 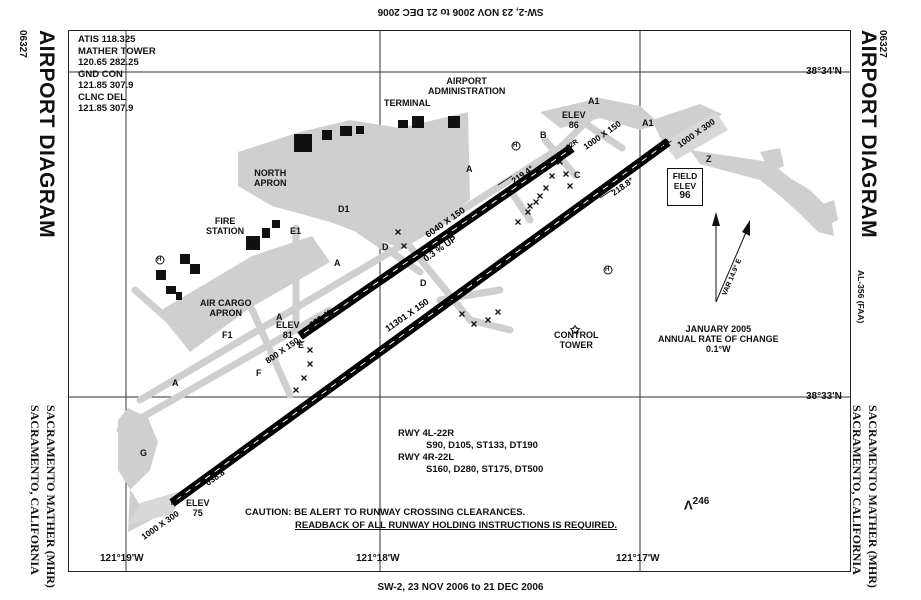 What do you see at coordinates (575, 330) in the screenshot?
I see `control-tower-star: ✩` at bounding box center [575, 330].